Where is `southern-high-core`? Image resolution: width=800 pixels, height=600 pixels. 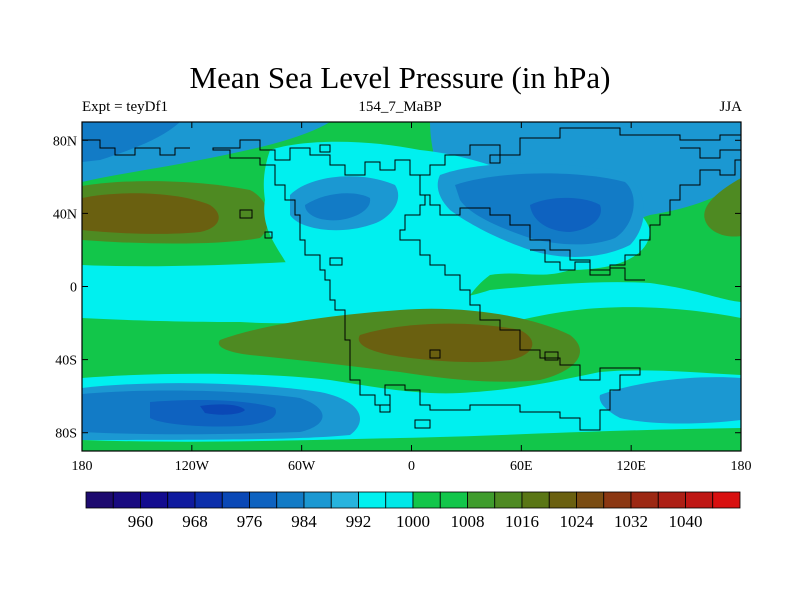
southern-high-core is located at coordinates (445, 343).